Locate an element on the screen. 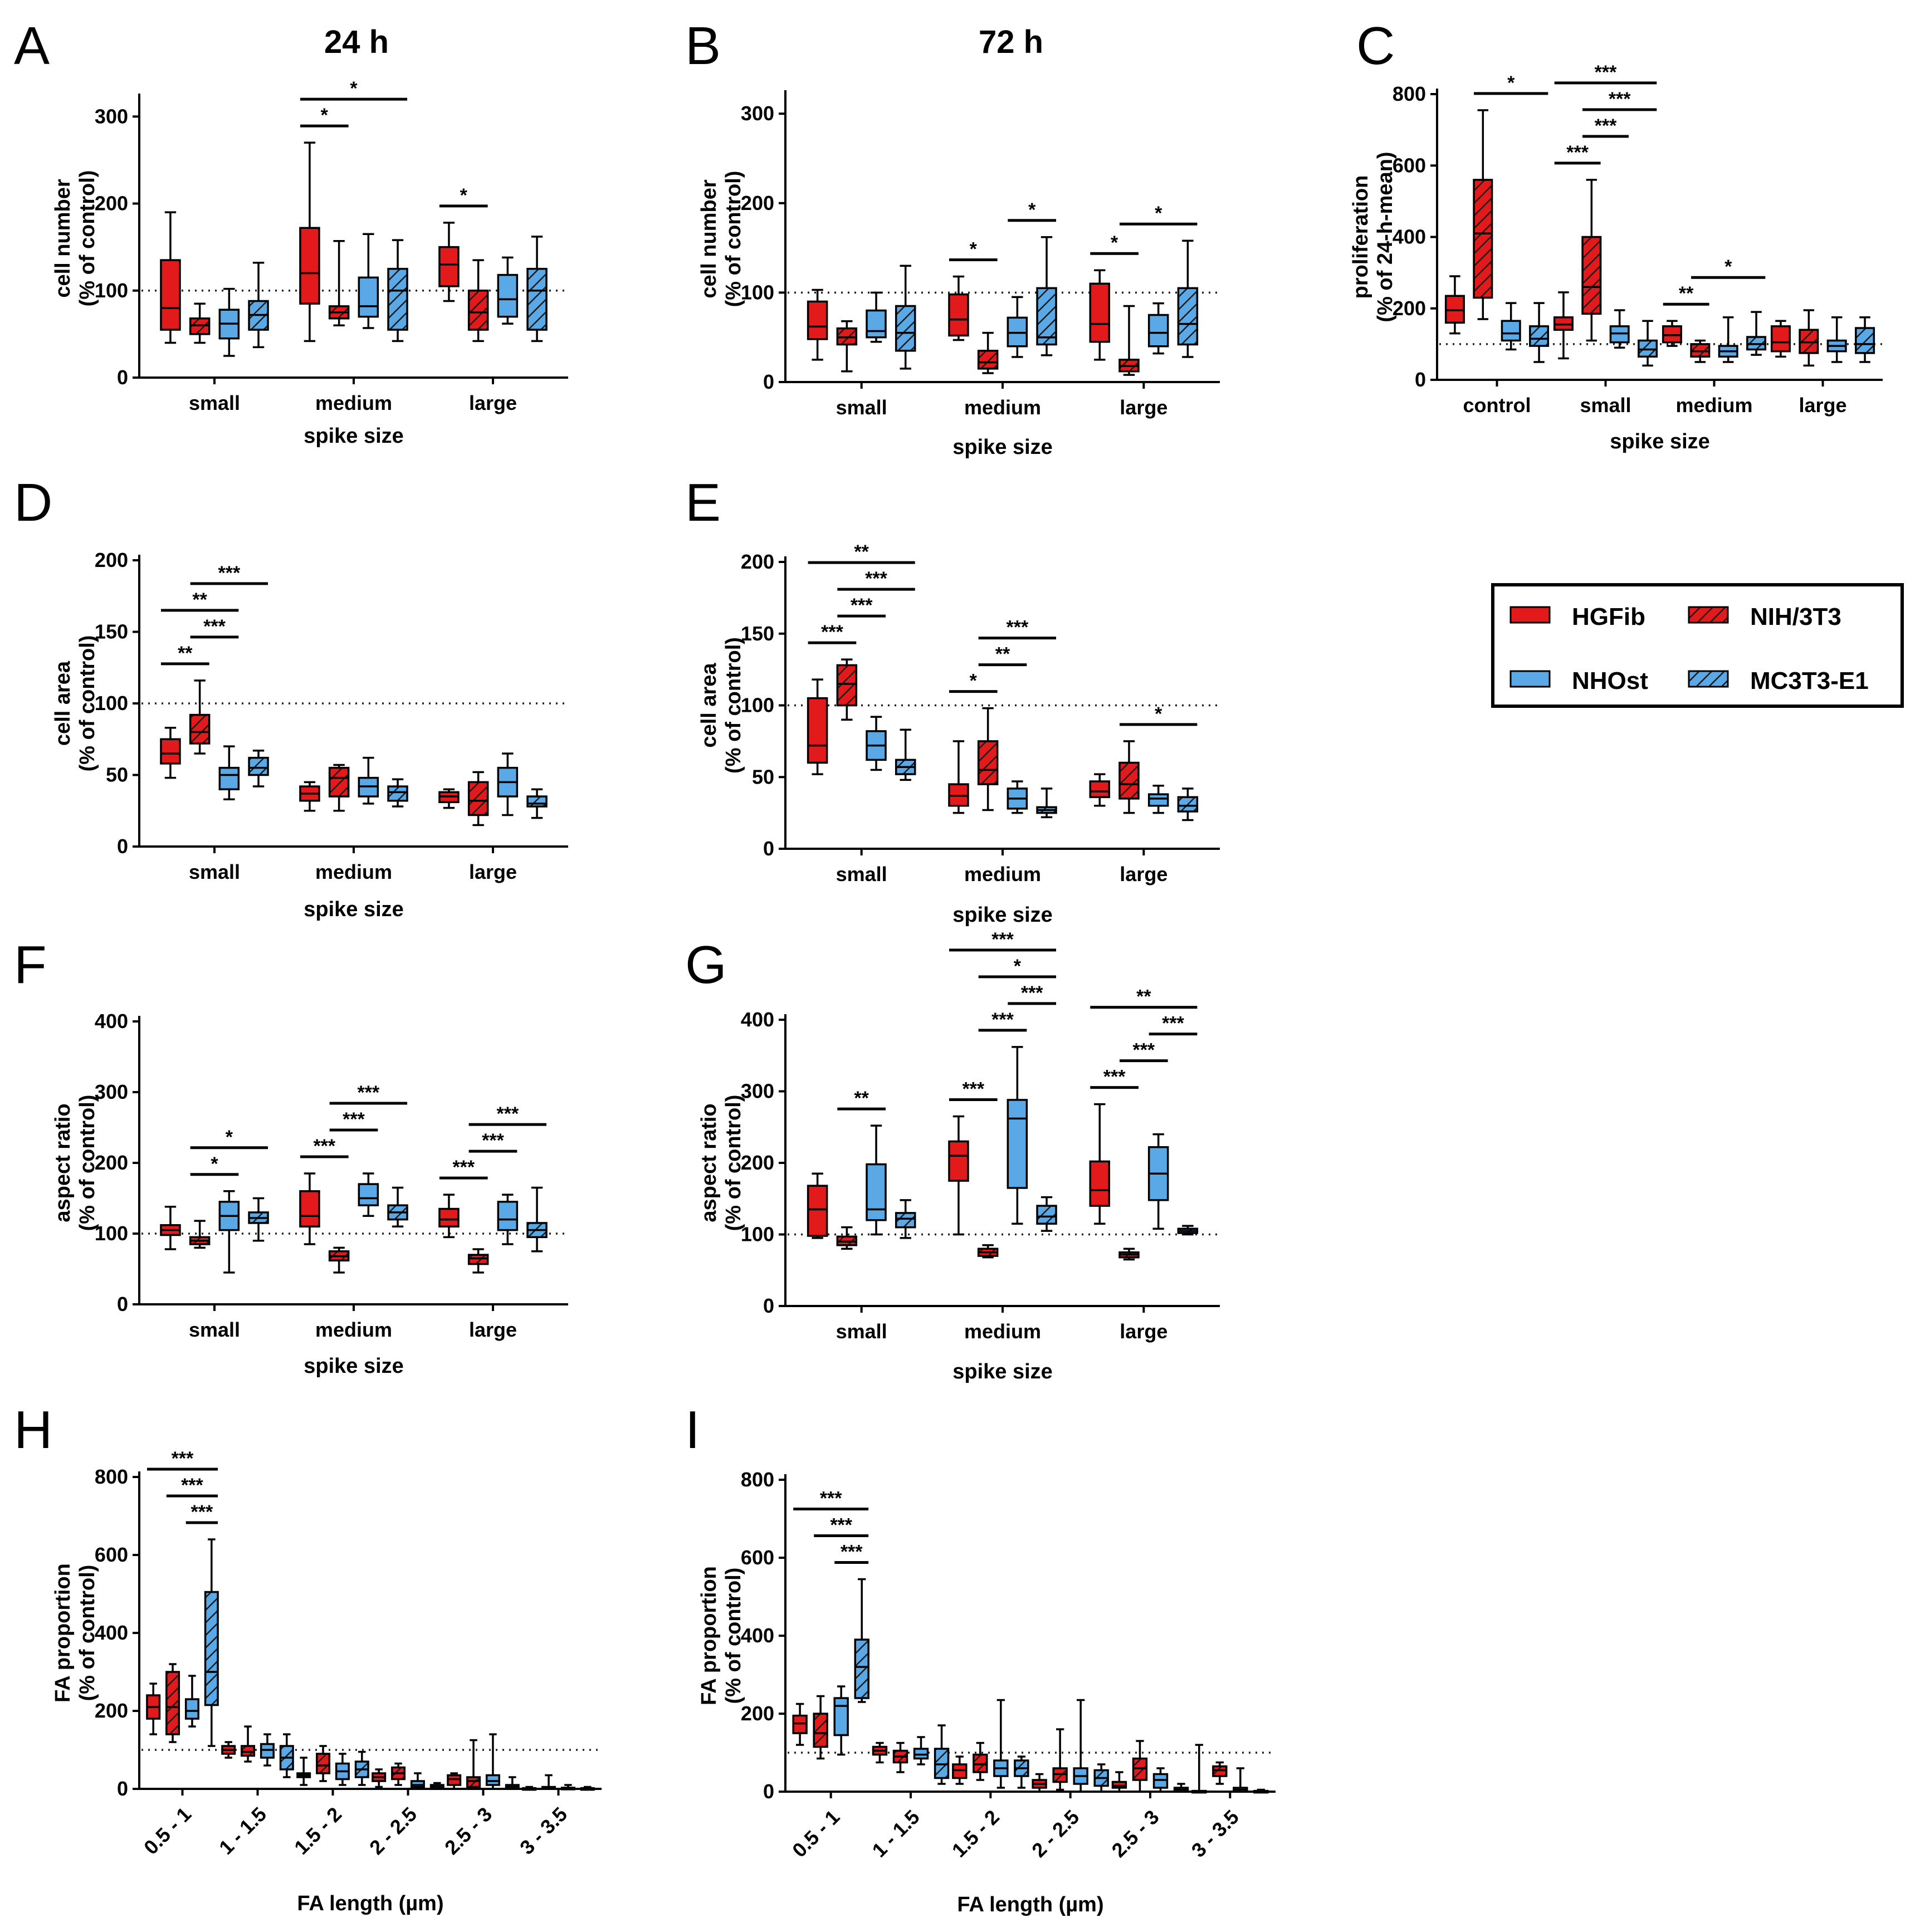  significance-label: ** is located at coordinates (185, 653).